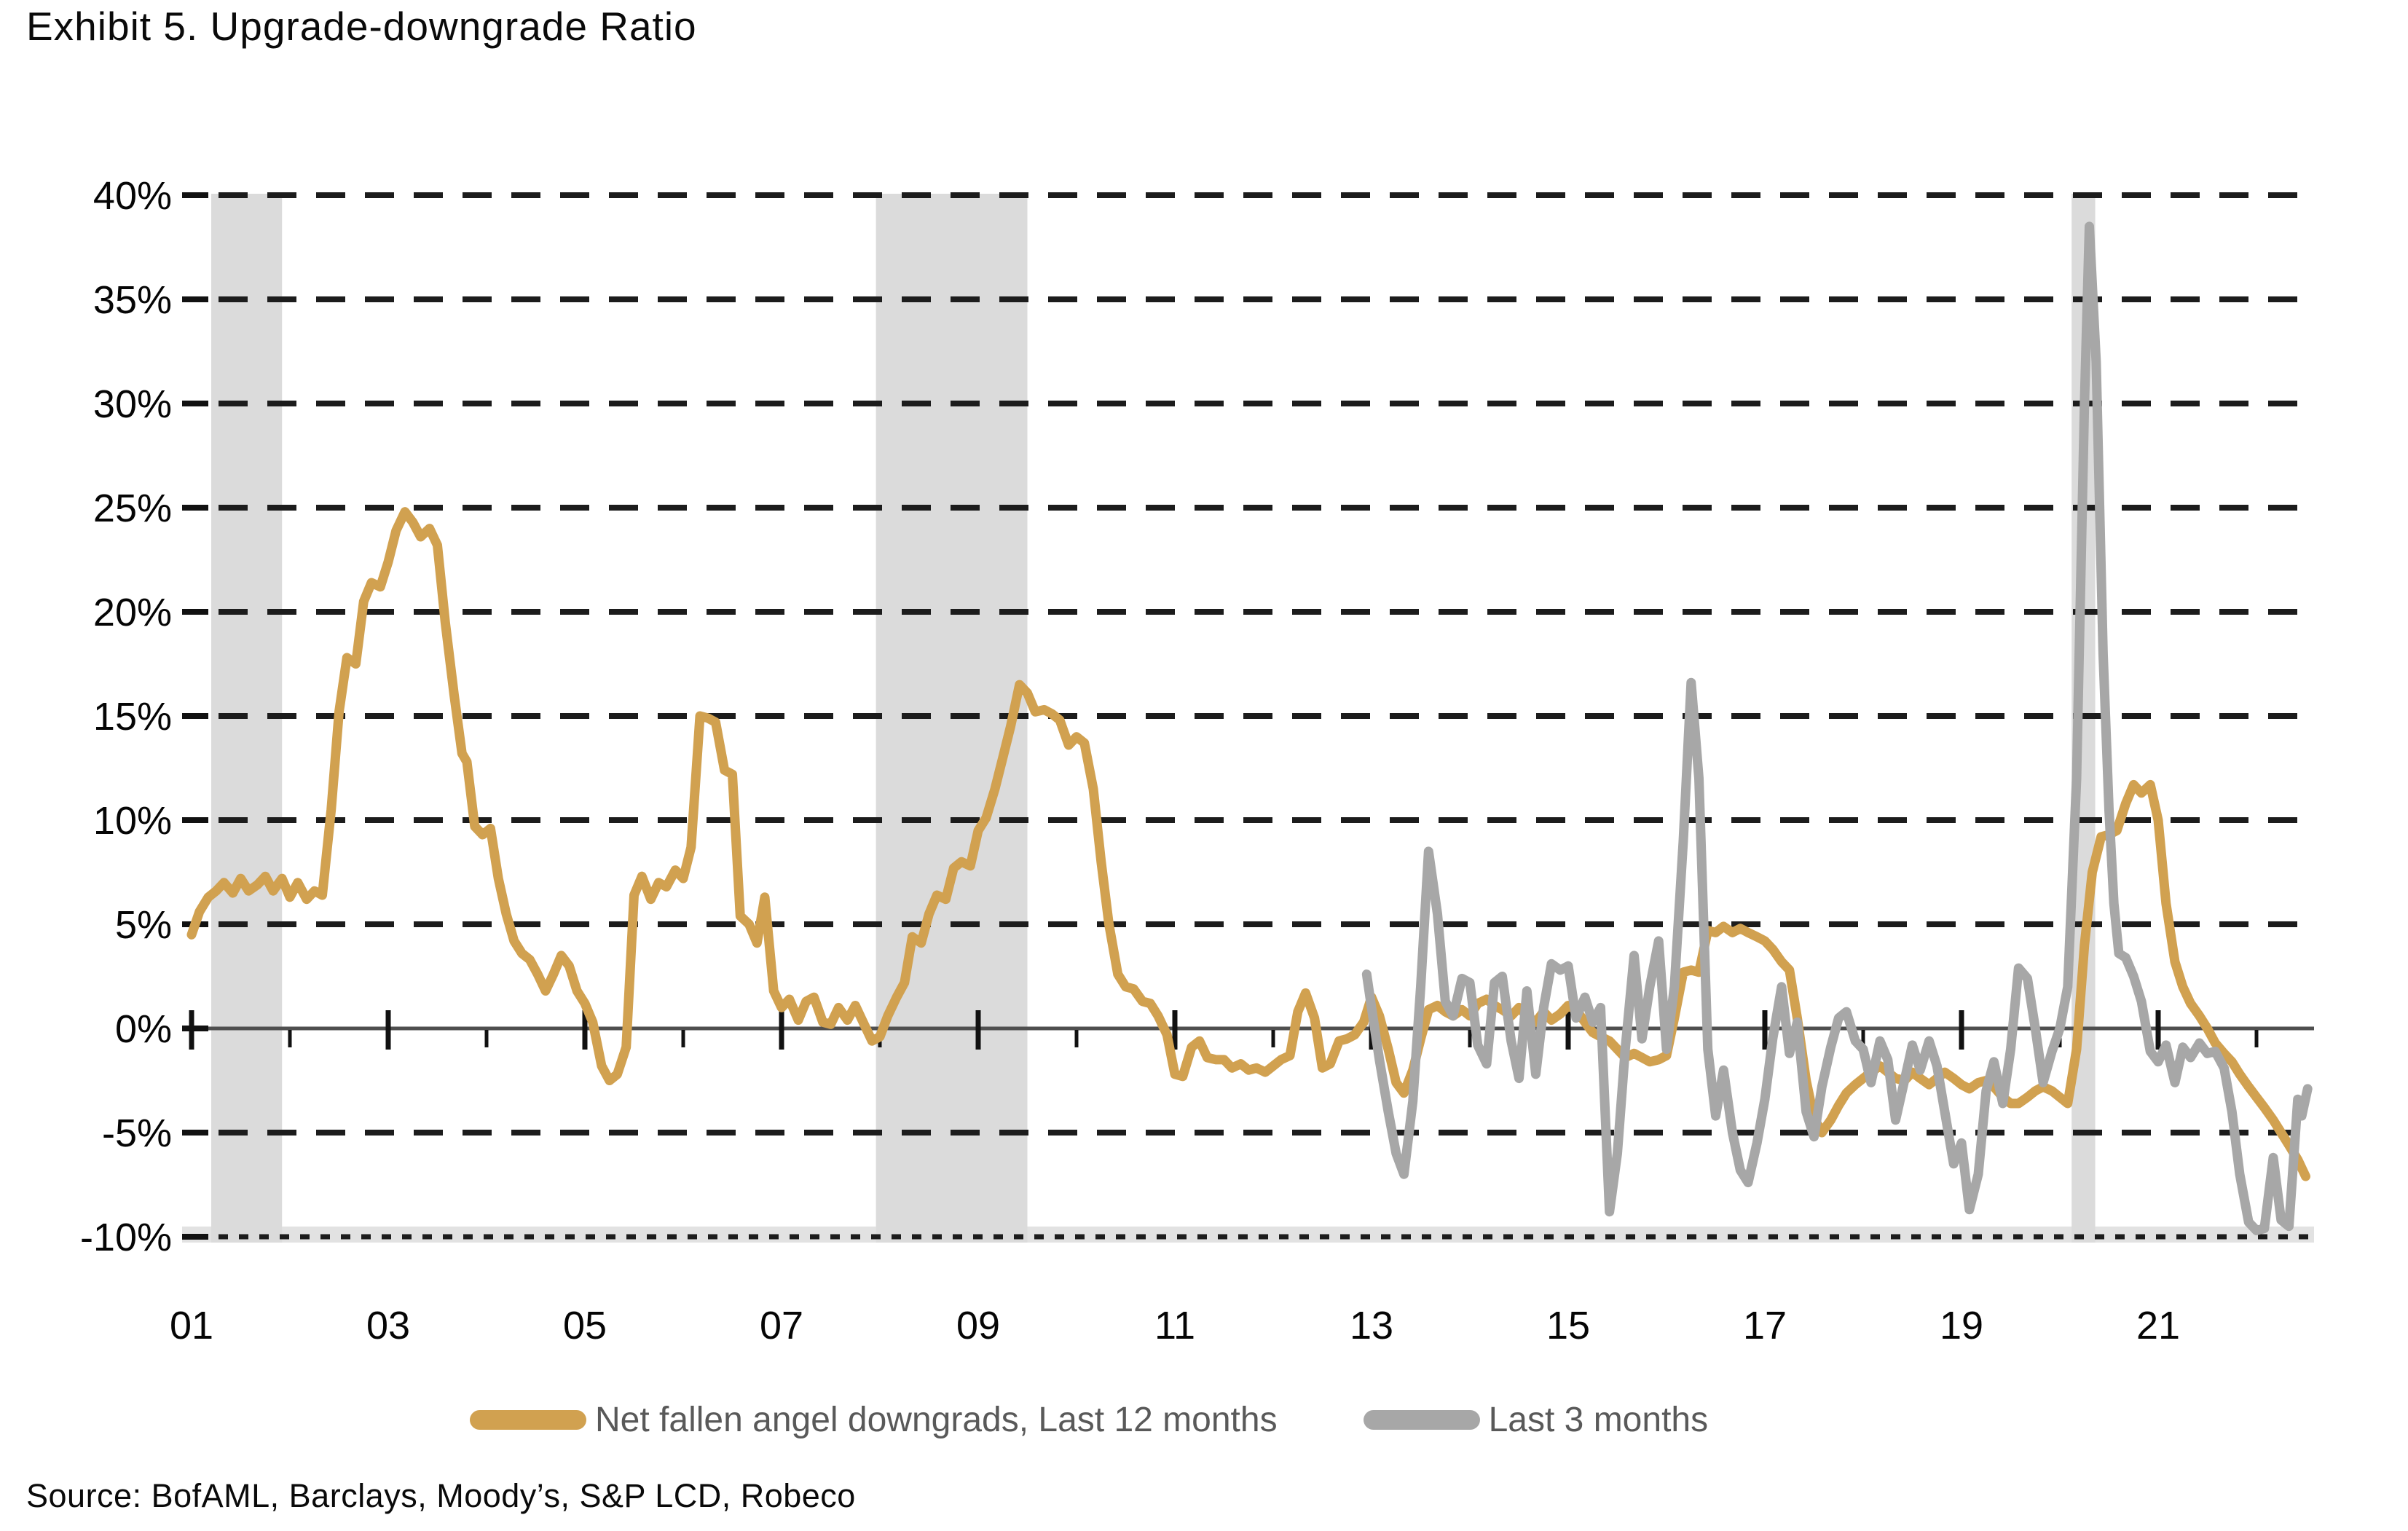 The width and height of the screenshot is (2408, 1531). I want to click on y-axis-label: 30%, so click(132, 404).